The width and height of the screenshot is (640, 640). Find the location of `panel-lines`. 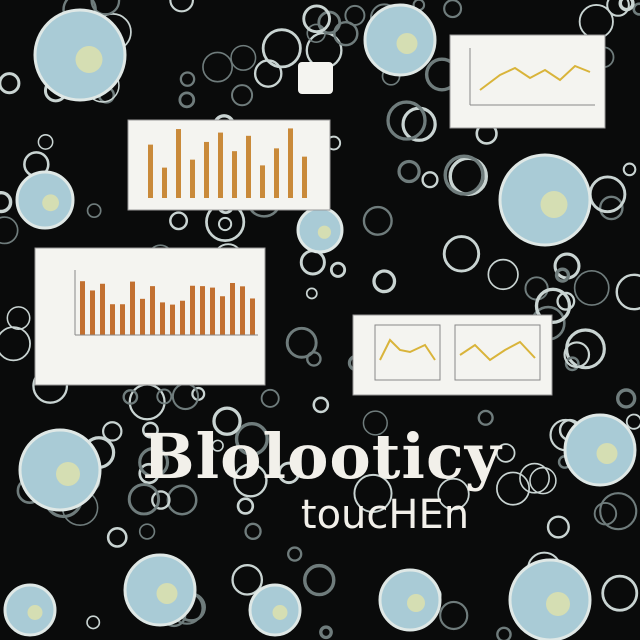

panel-lines is located at coordinates (452, 355).